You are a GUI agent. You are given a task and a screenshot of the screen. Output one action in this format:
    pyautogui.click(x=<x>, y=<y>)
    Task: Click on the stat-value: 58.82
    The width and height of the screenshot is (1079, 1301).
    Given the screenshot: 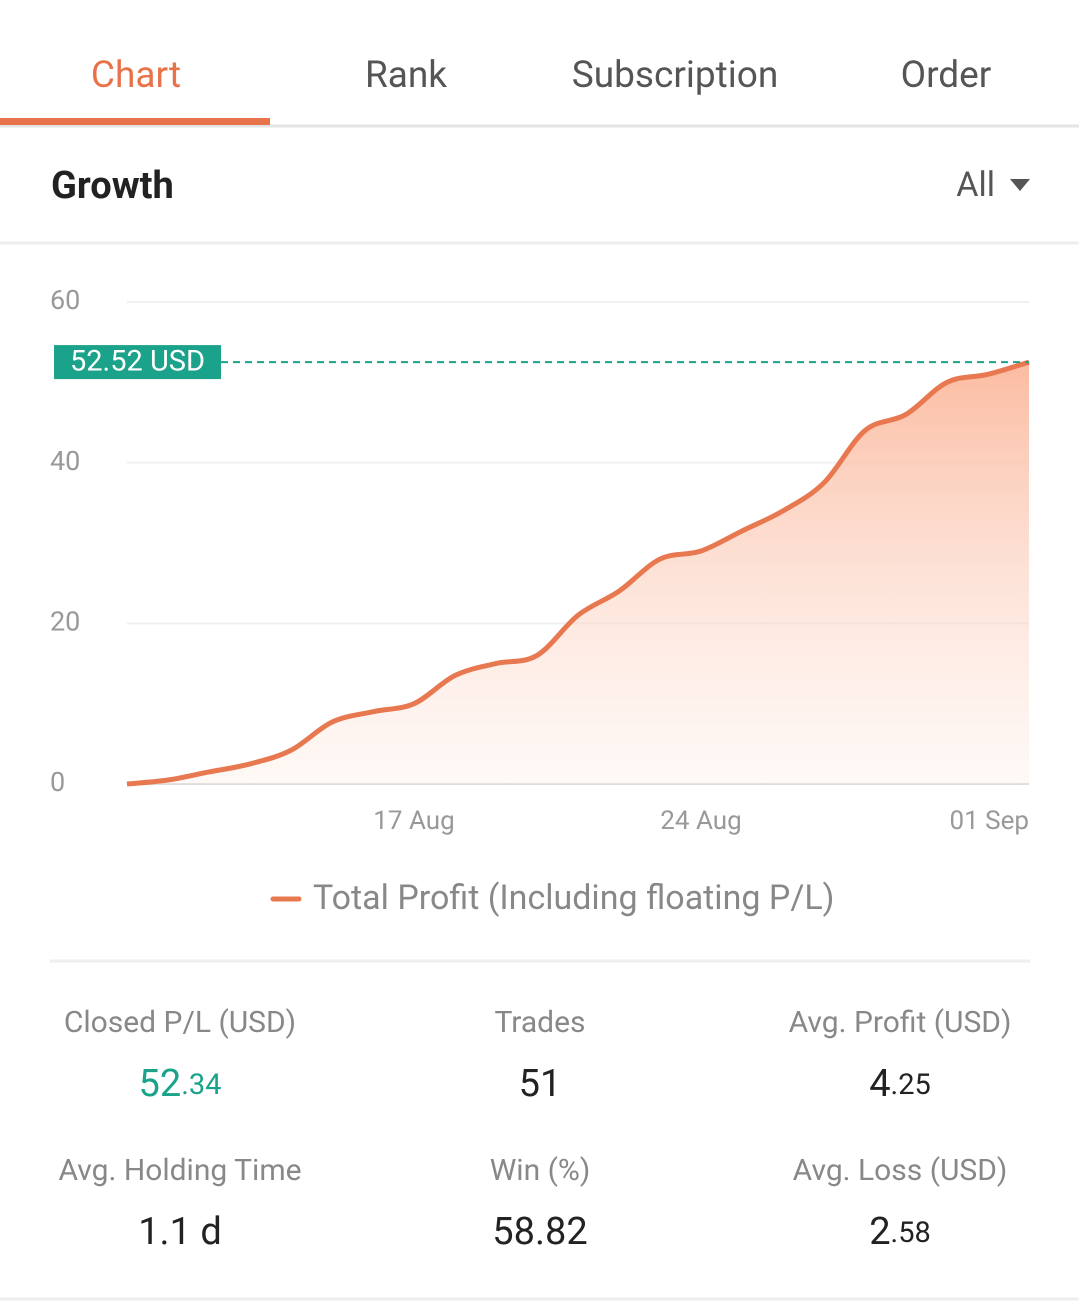 What is the action you would take?
    pyautogui.click(x=539, y=1232)
    